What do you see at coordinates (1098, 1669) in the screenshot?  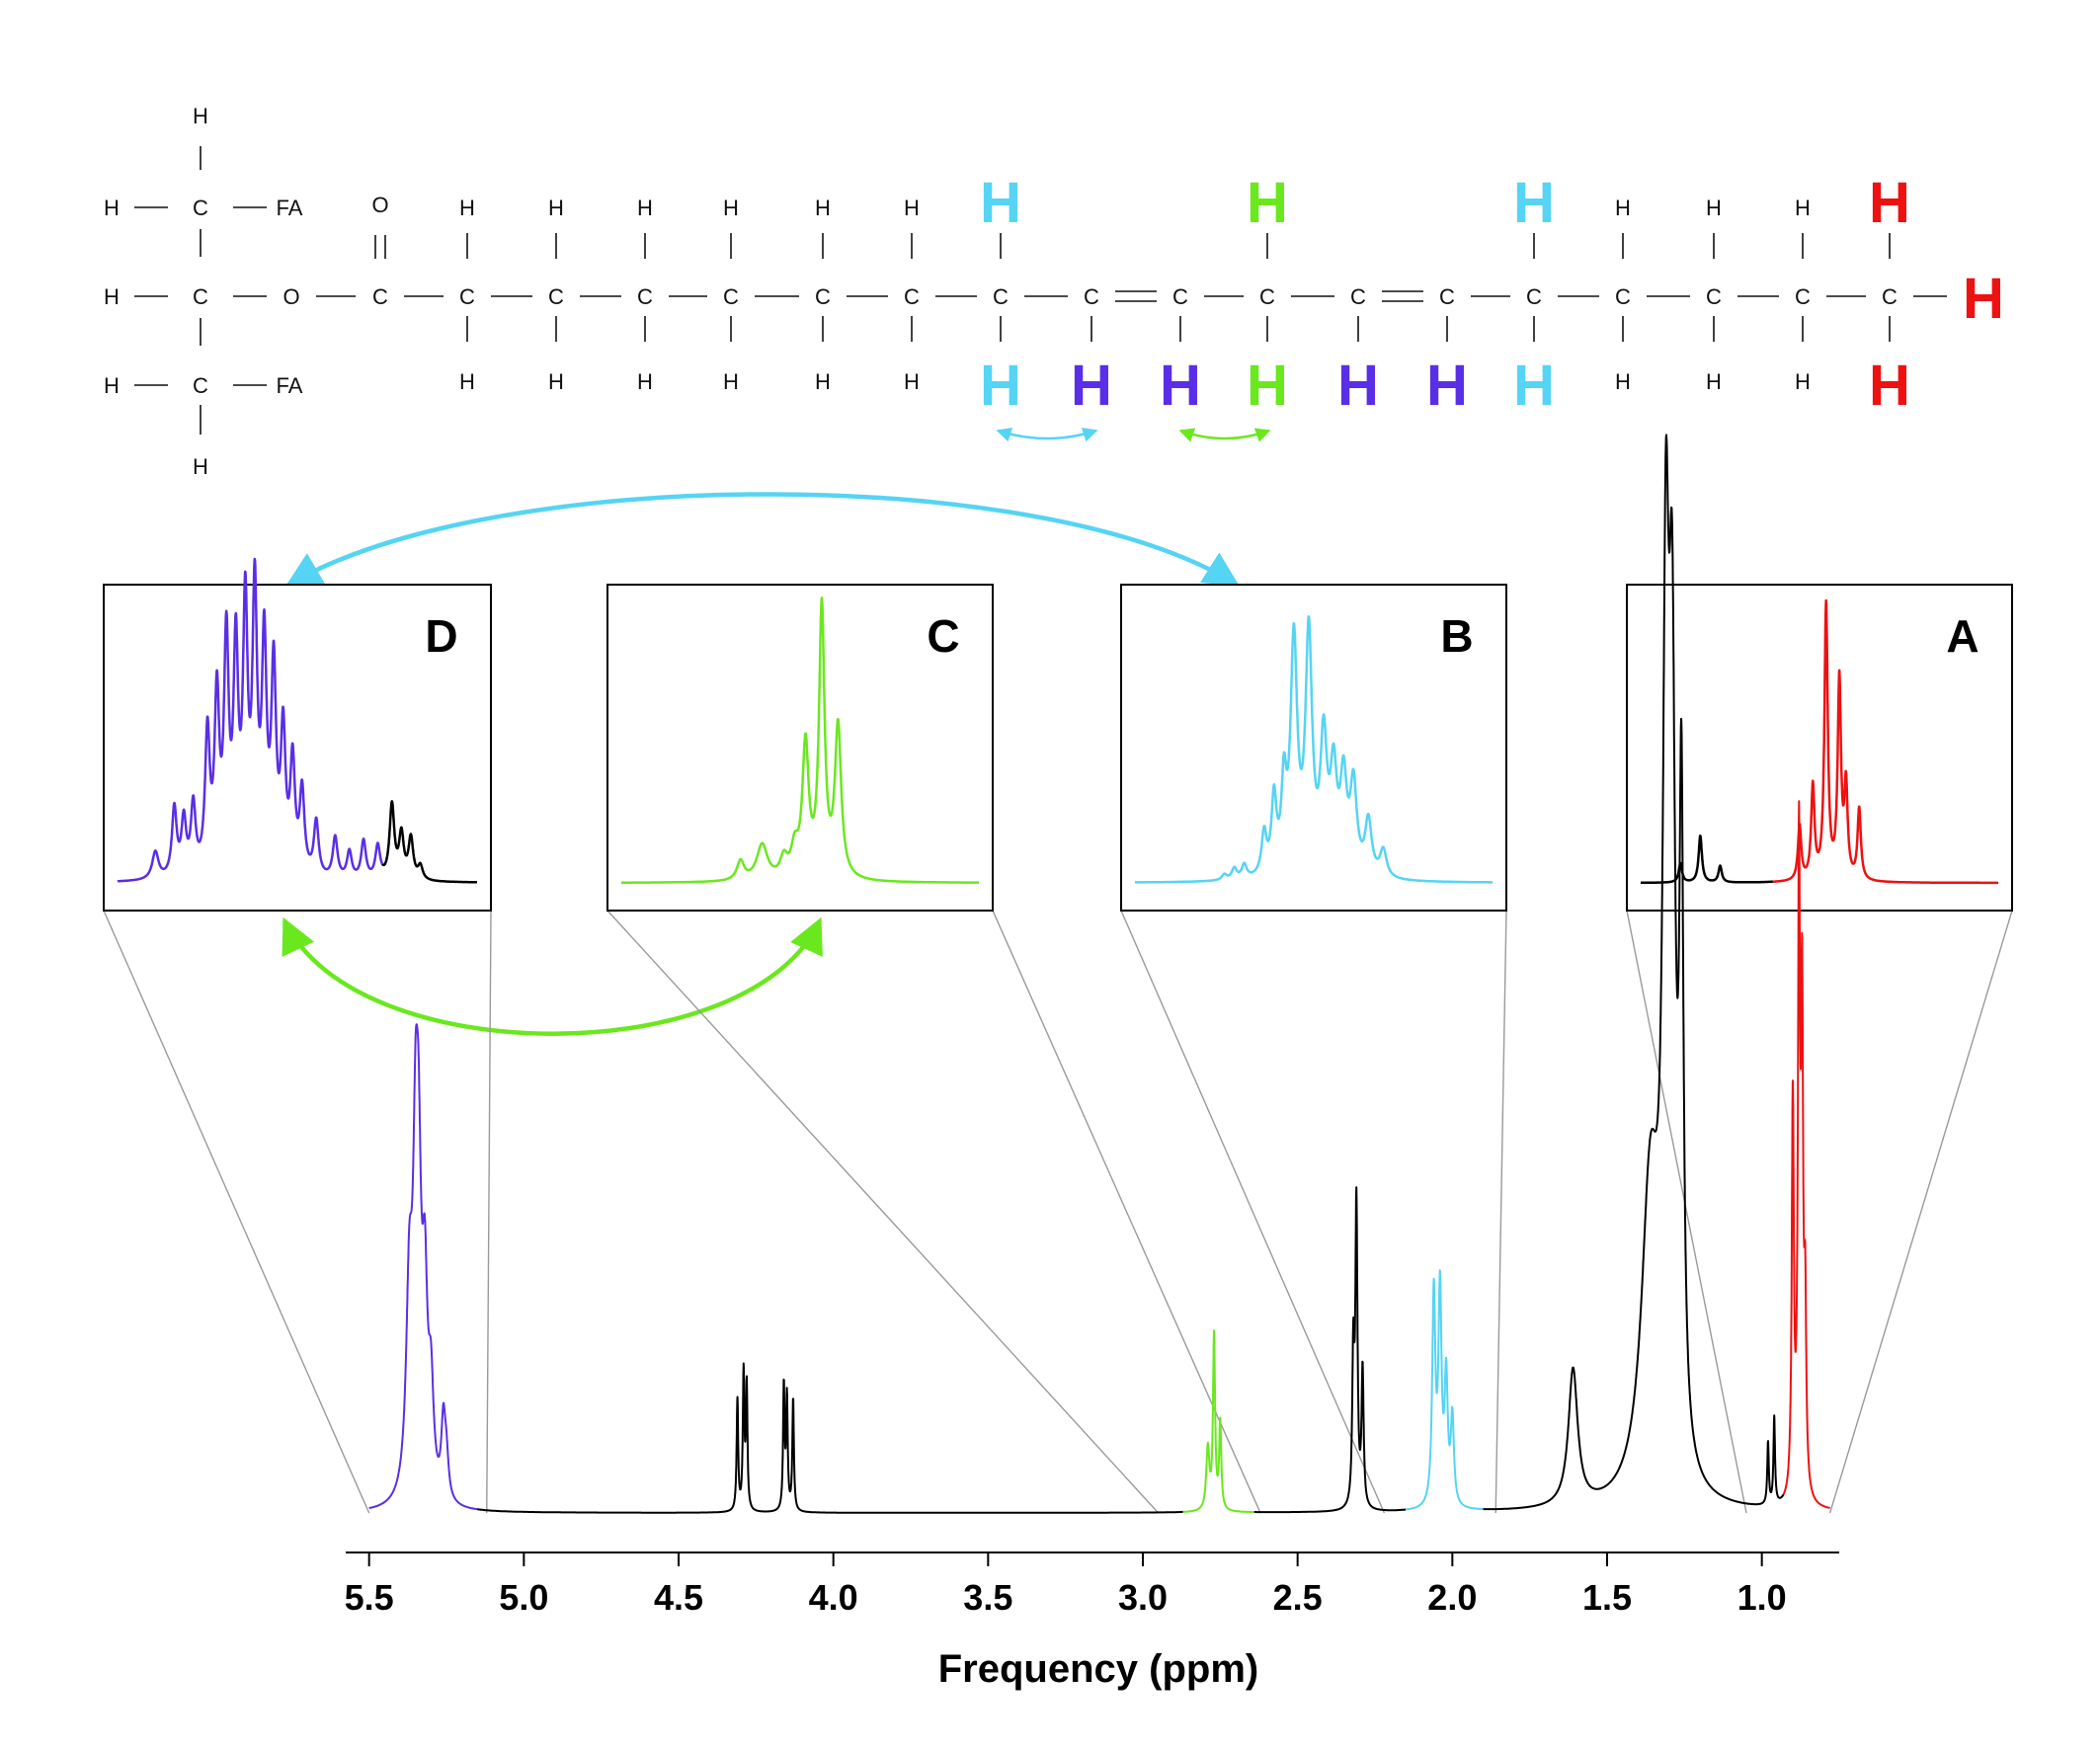 I see `x-axis-title: Frequency (ppm)` at bounding box center [1098, 1669].